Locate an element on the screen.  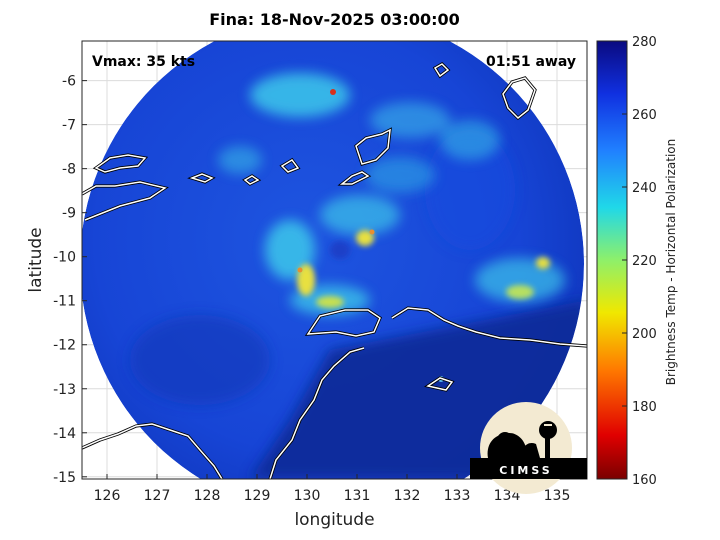
y-tick-label: -6 is located at coordinates (69, 82).